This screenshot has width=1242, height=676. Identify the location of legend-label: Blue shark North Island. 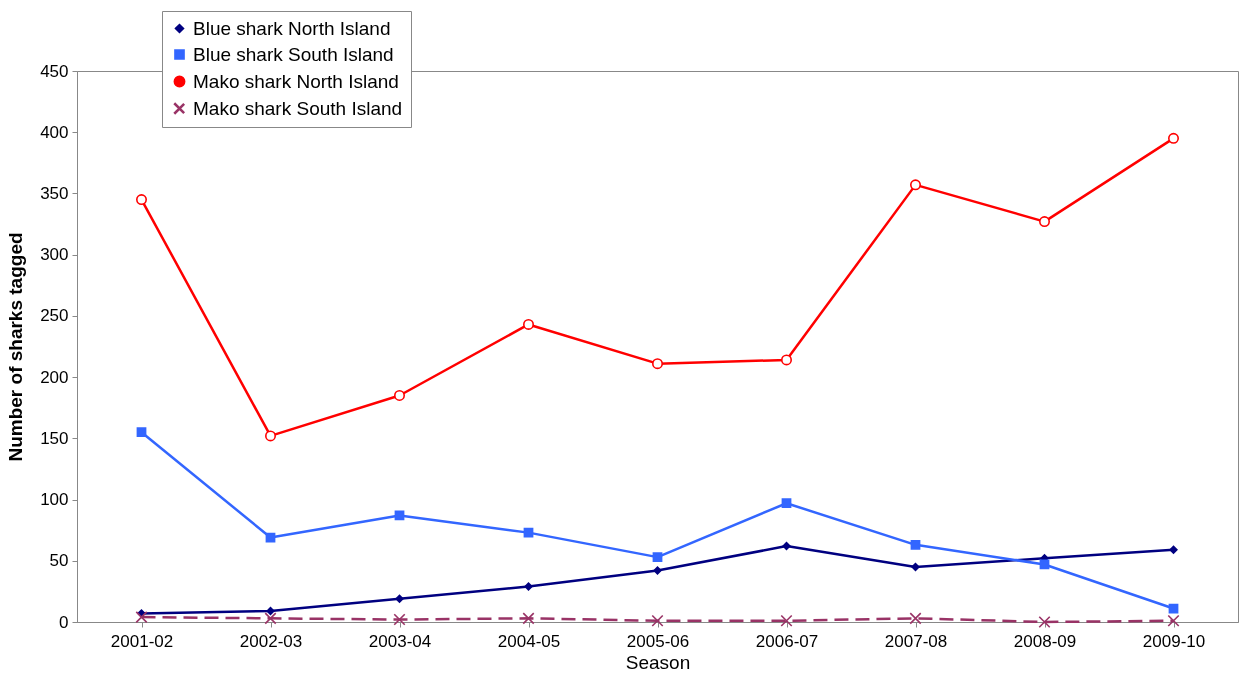
(292, 28).